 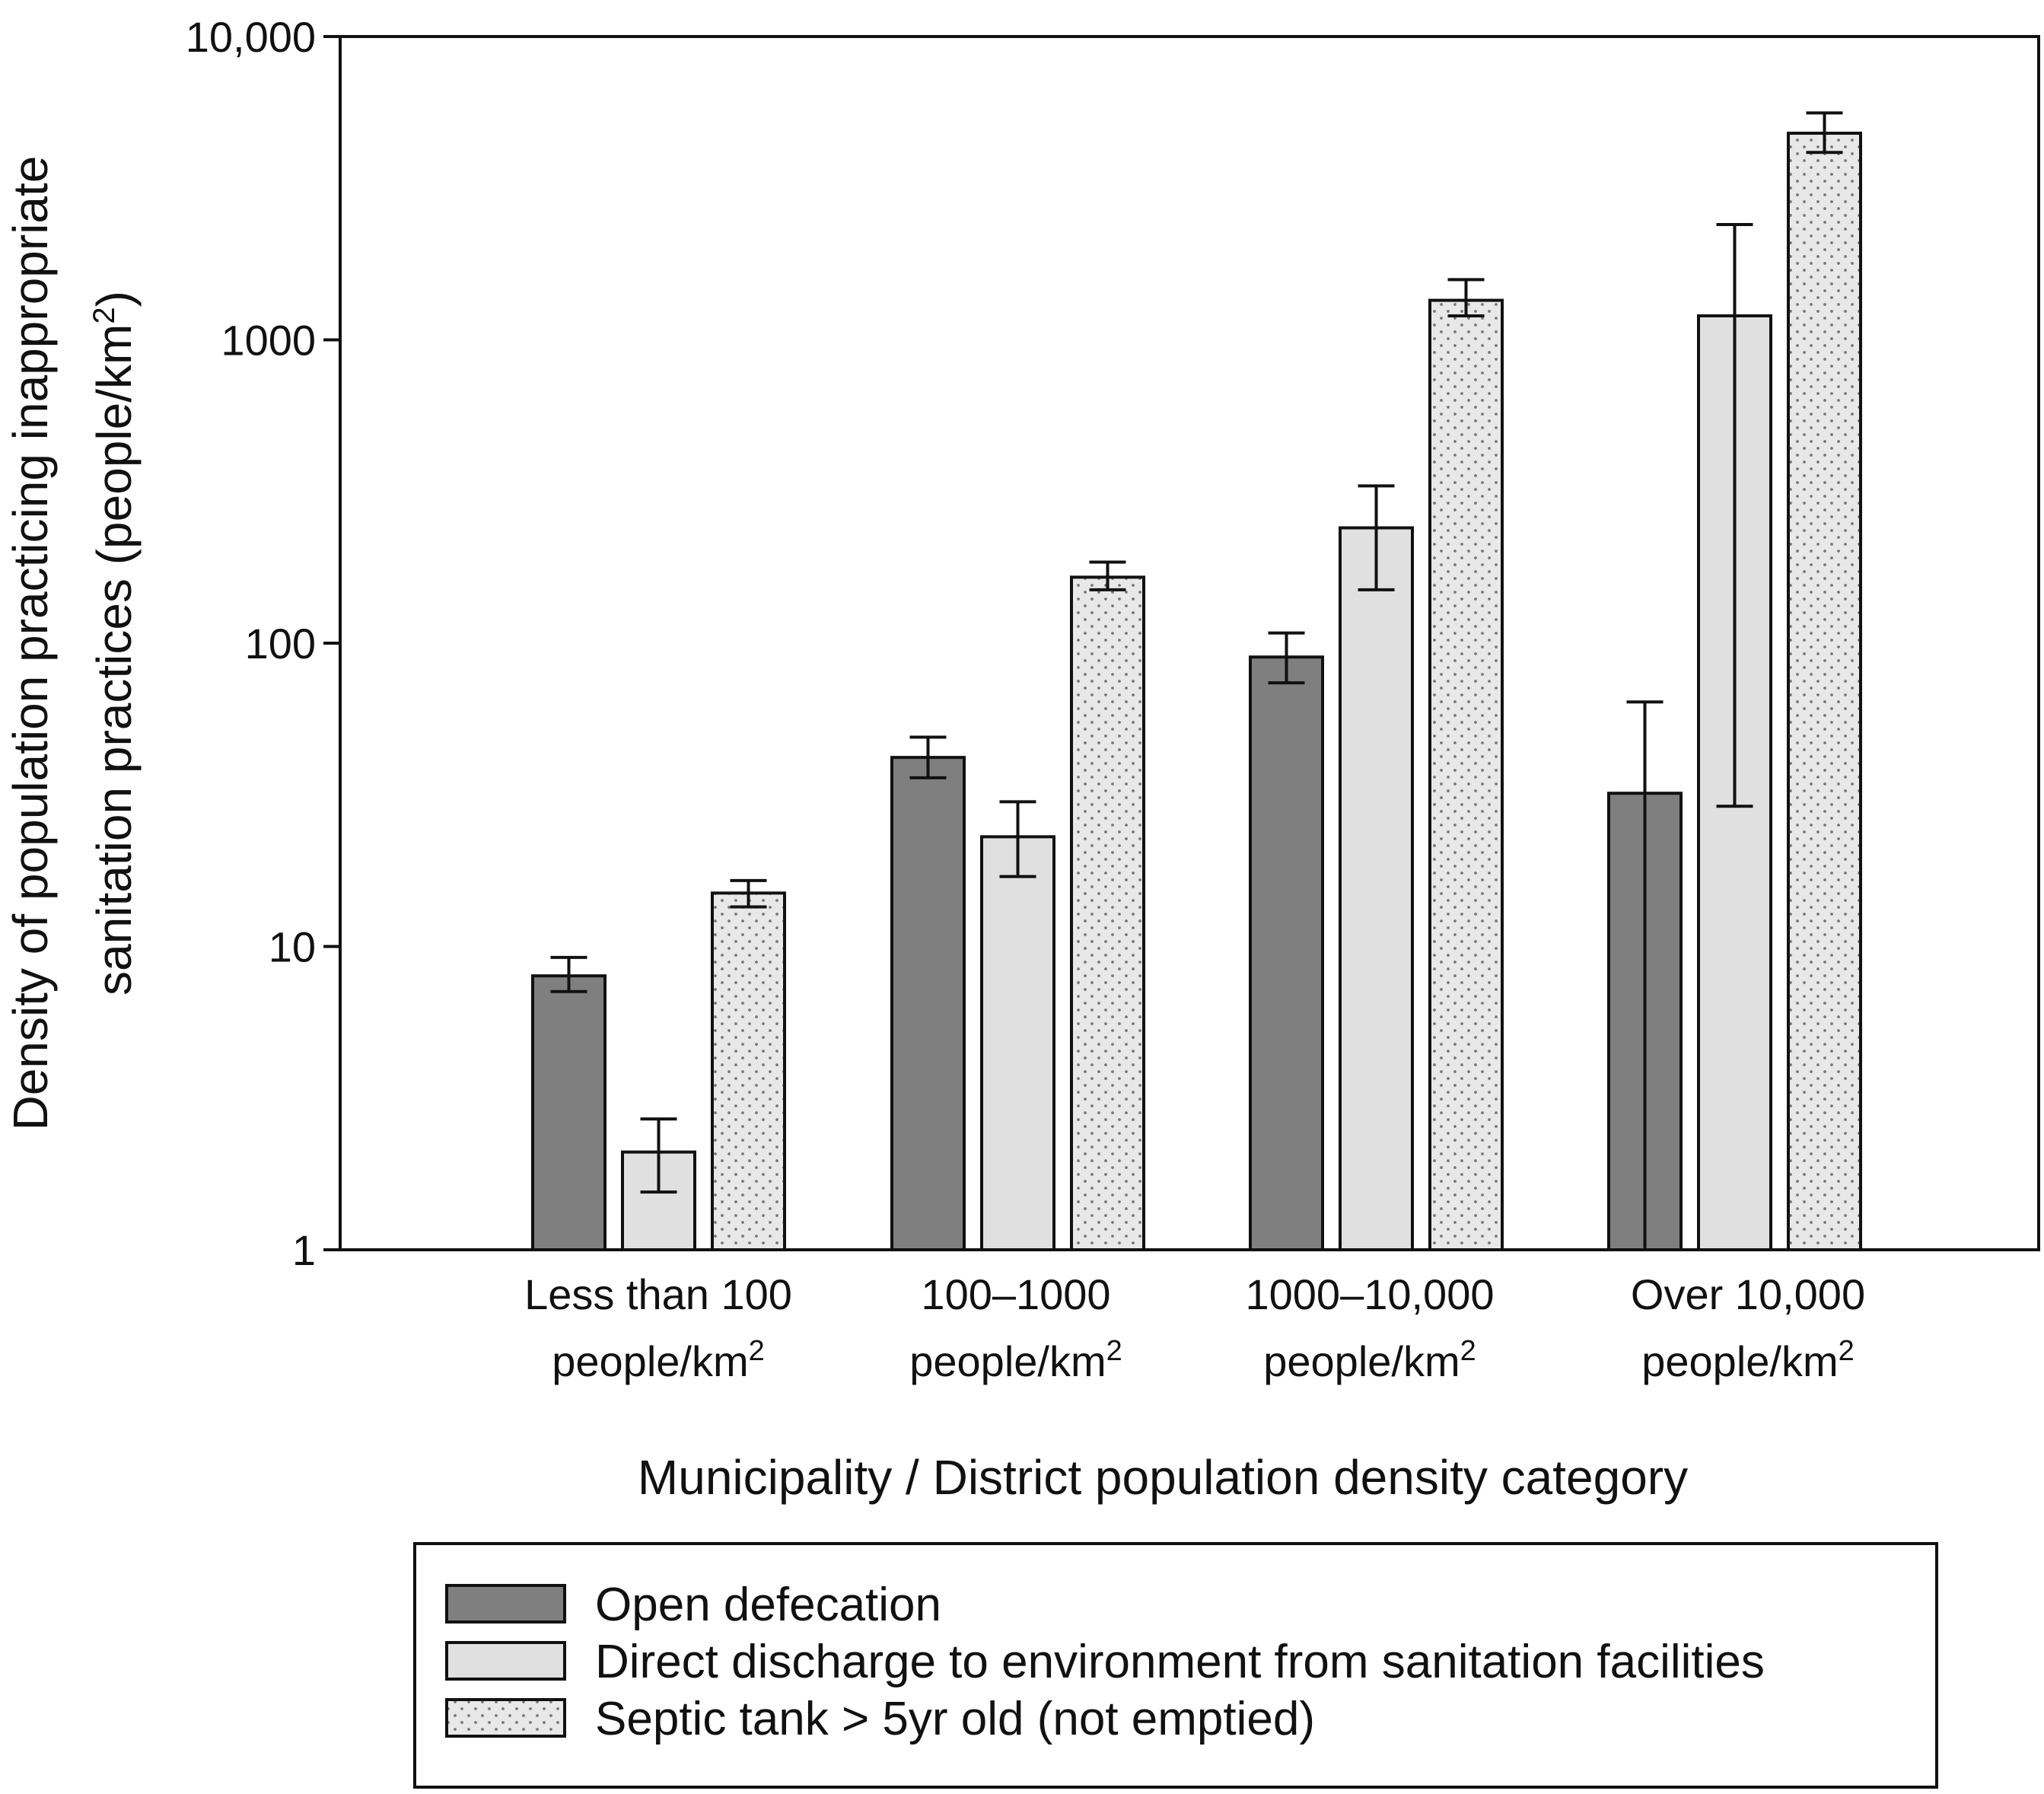 I want to click on legend-label: Open defecation, so click(x=768, y=1605).